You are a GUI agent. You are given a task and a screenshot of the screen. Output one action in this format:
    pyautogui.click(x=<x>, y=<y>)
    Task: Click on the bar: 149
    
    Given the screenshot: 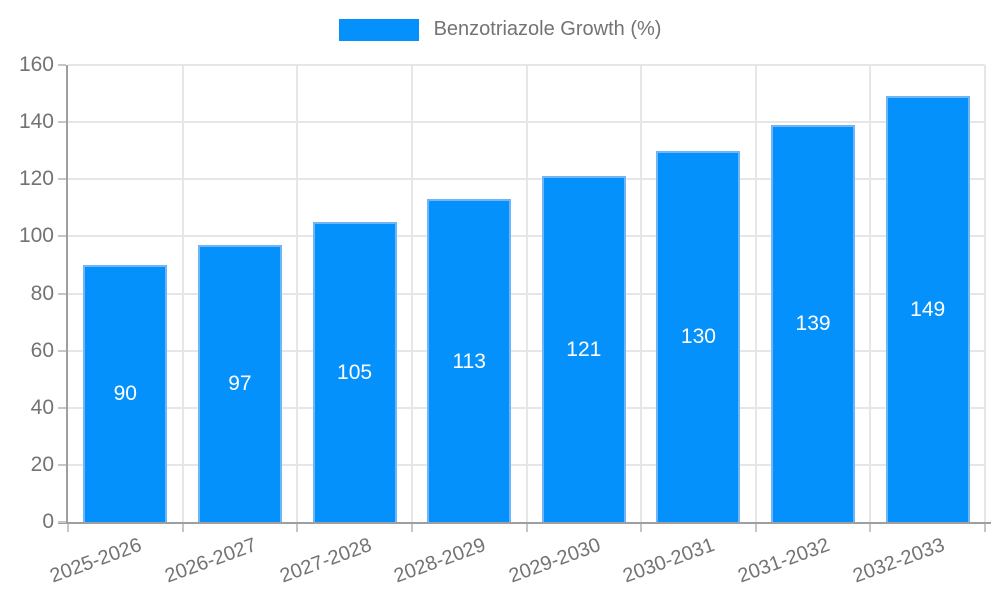 What is the action you would take?
    pyautogui.click(x=927, y=309)
    